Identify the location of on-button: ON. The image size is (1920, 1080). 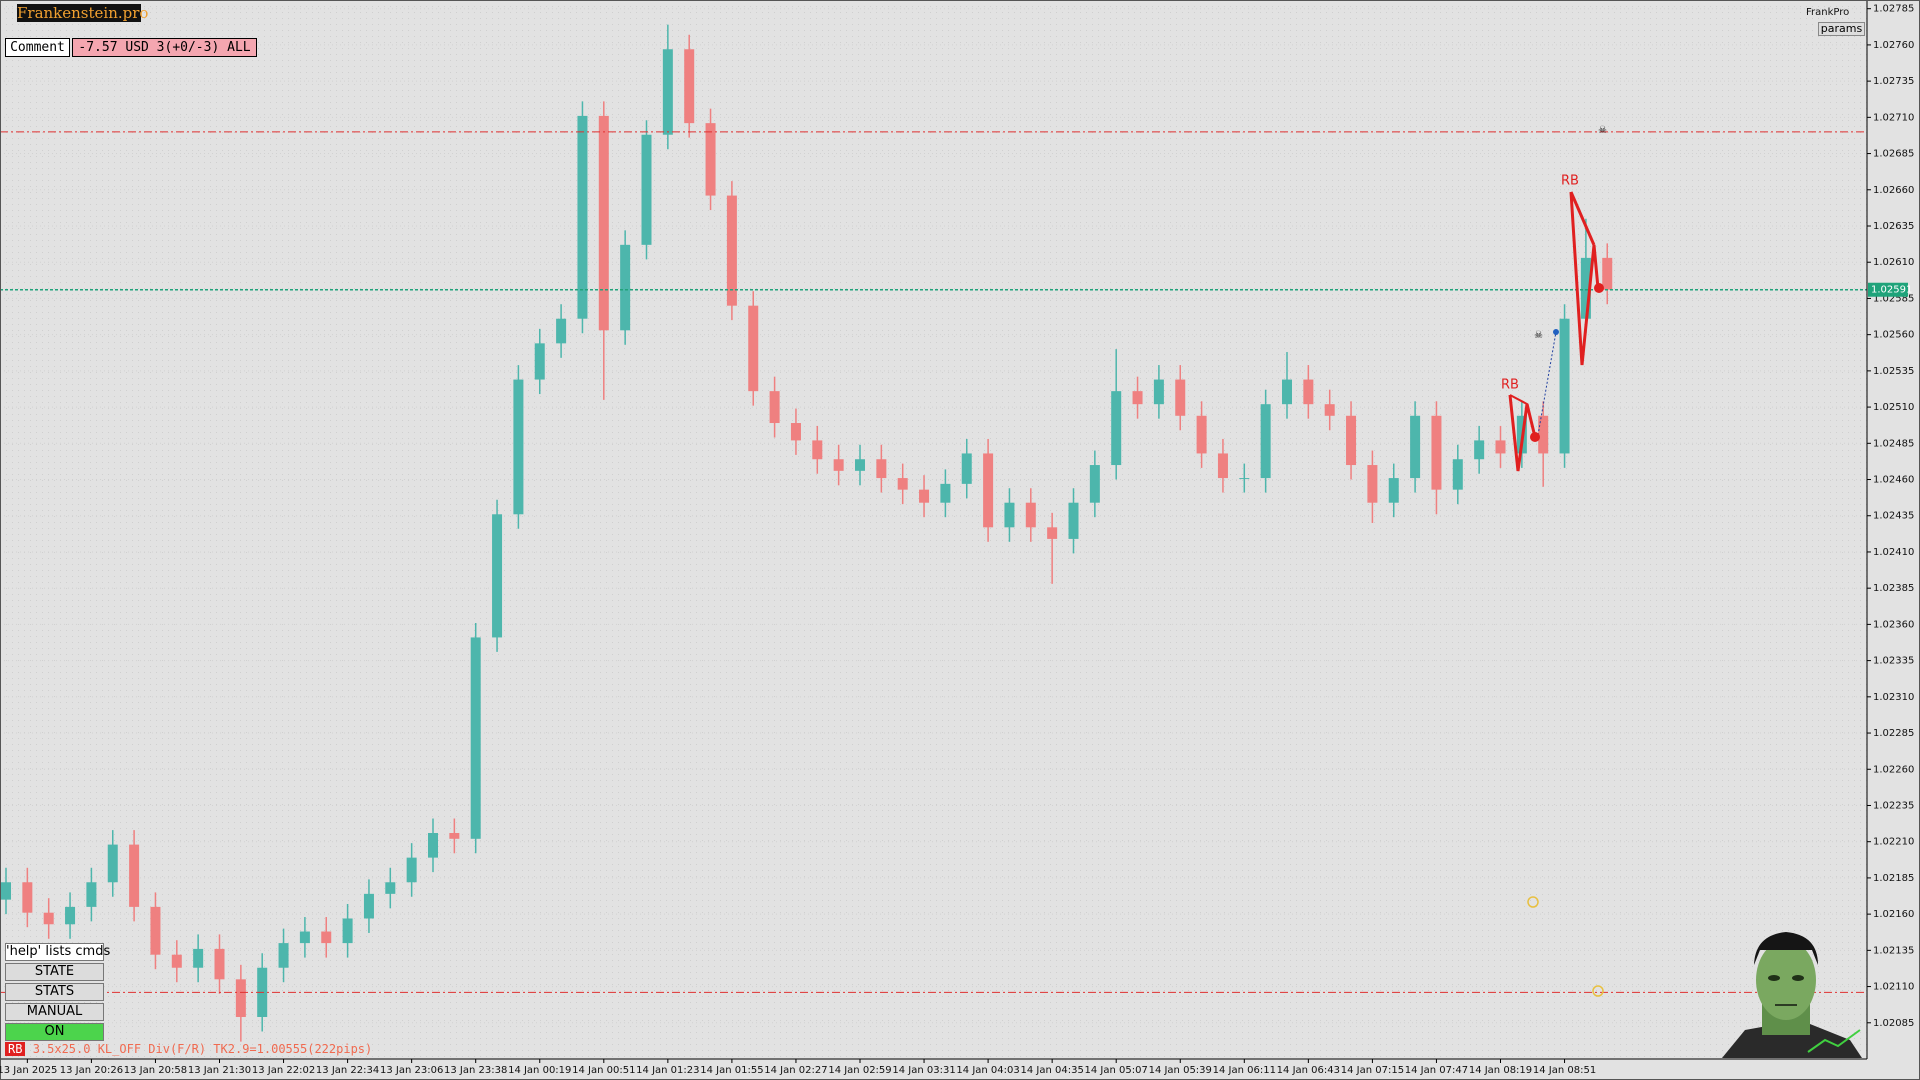
(54, 1032).